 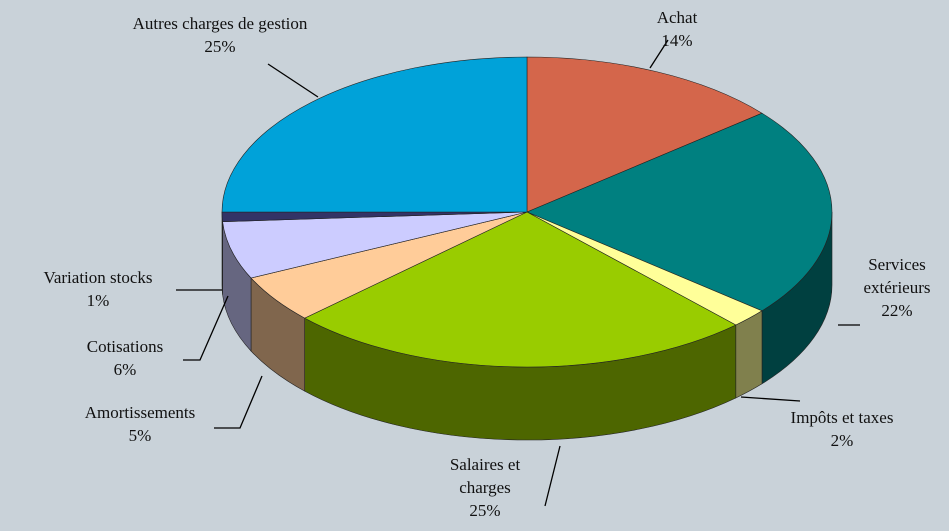 I want to click on value-label: 22%, so click(x=897, y=310).